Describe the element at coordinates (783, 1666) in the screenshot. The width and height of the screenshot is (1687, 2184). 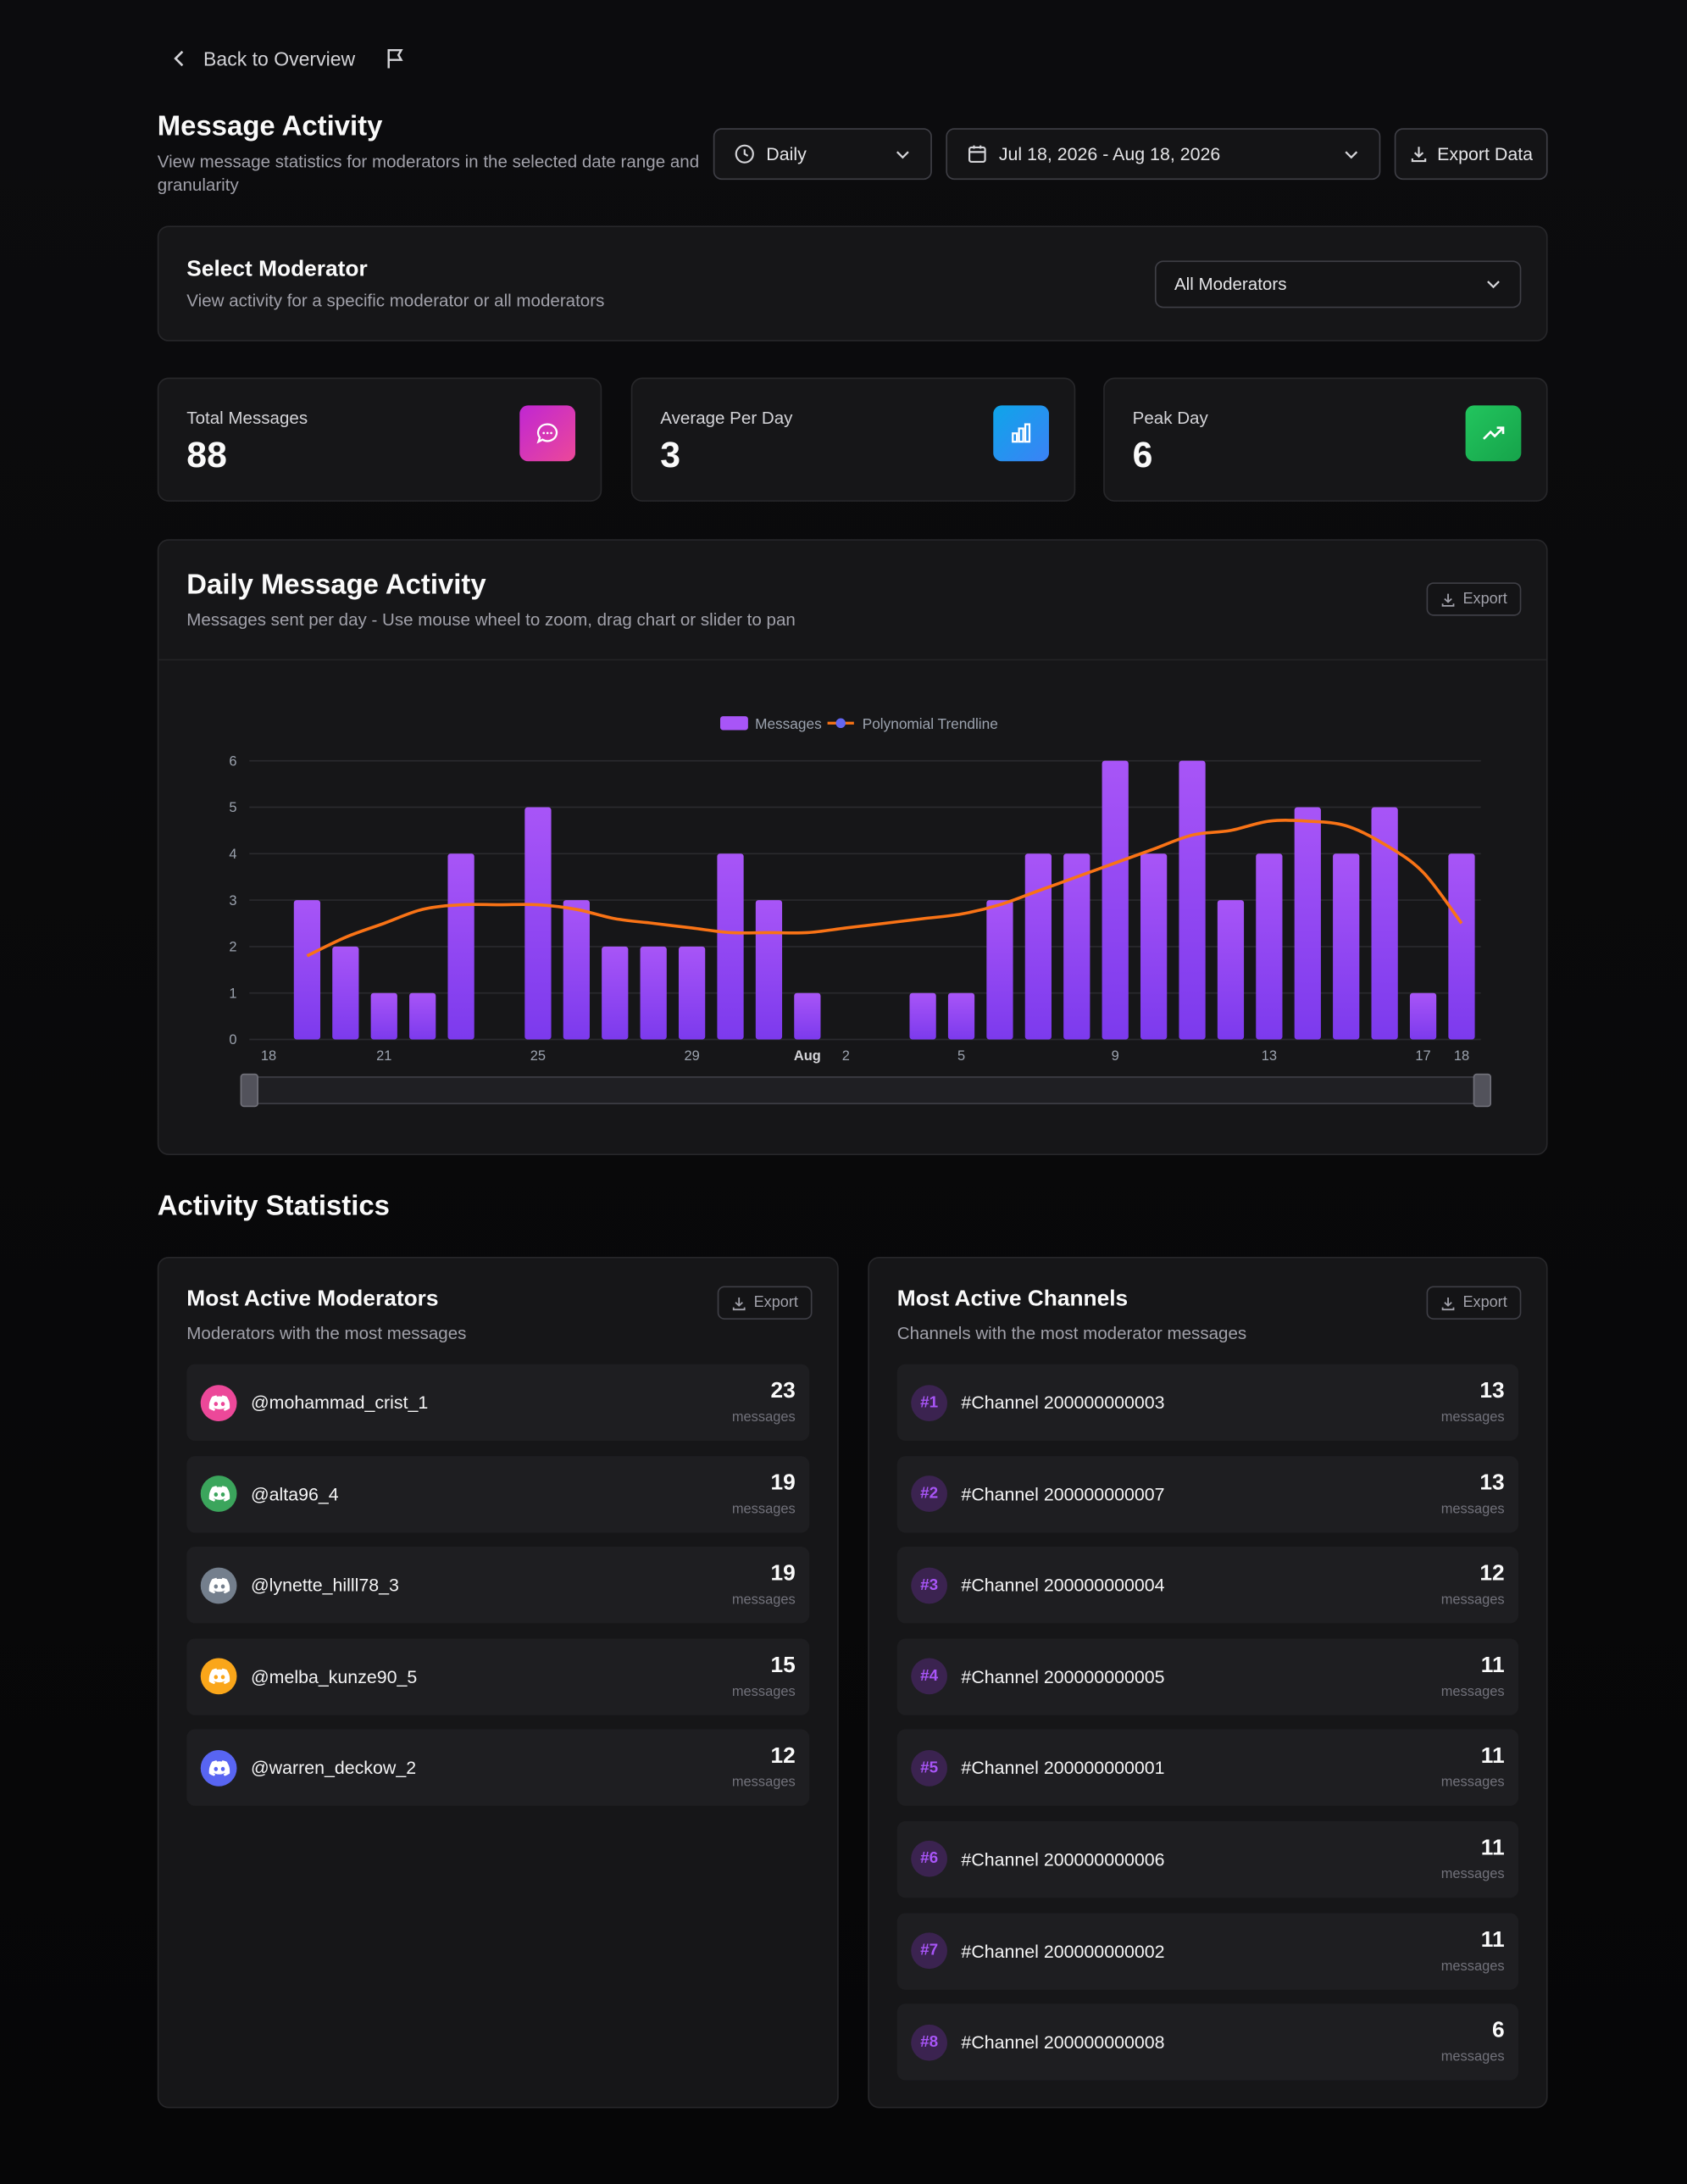
I see `row-count: 15` at that location.